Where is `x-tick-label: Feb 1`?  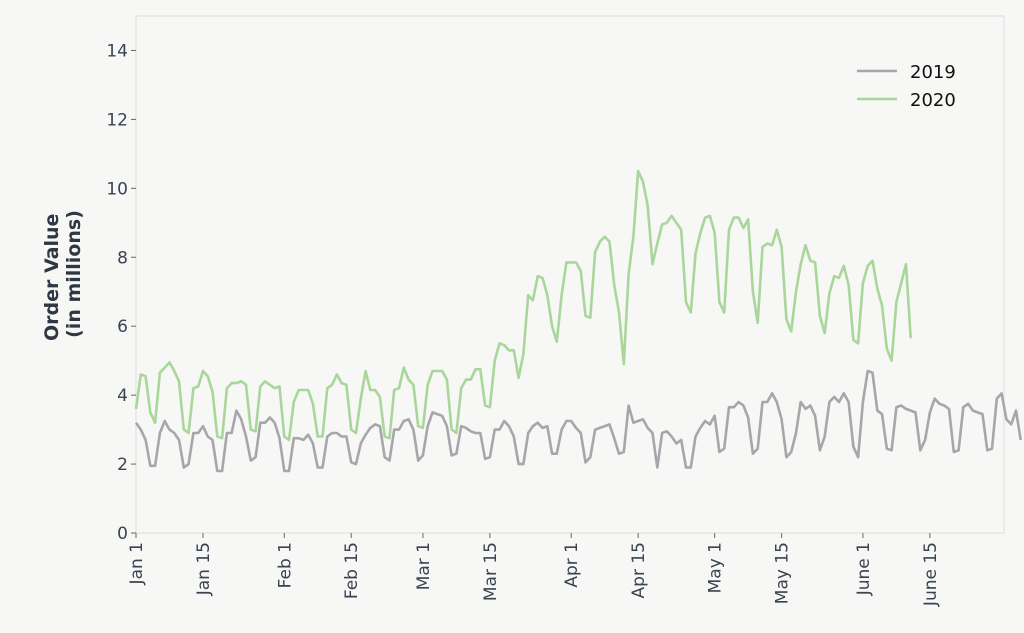 x-tick-label: Feb 1 is located at coordinates (285, 565).